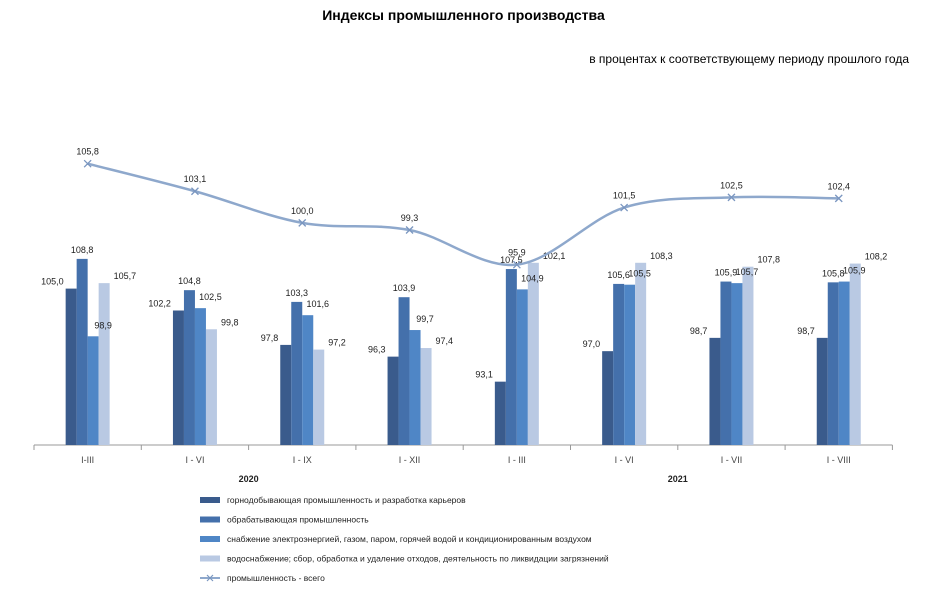  I want to click on x-tick-label: I-III, so click(87, 460).